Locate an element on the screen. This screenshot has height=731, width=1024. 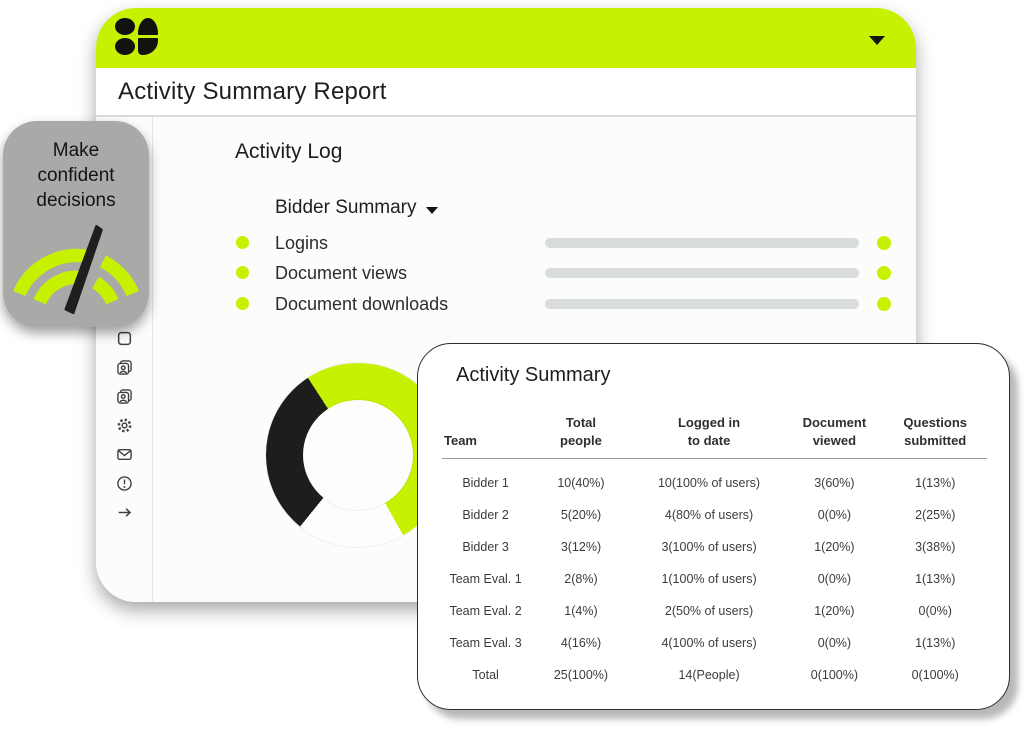
sidebar-icon-column is located at coordinates (124, 425).